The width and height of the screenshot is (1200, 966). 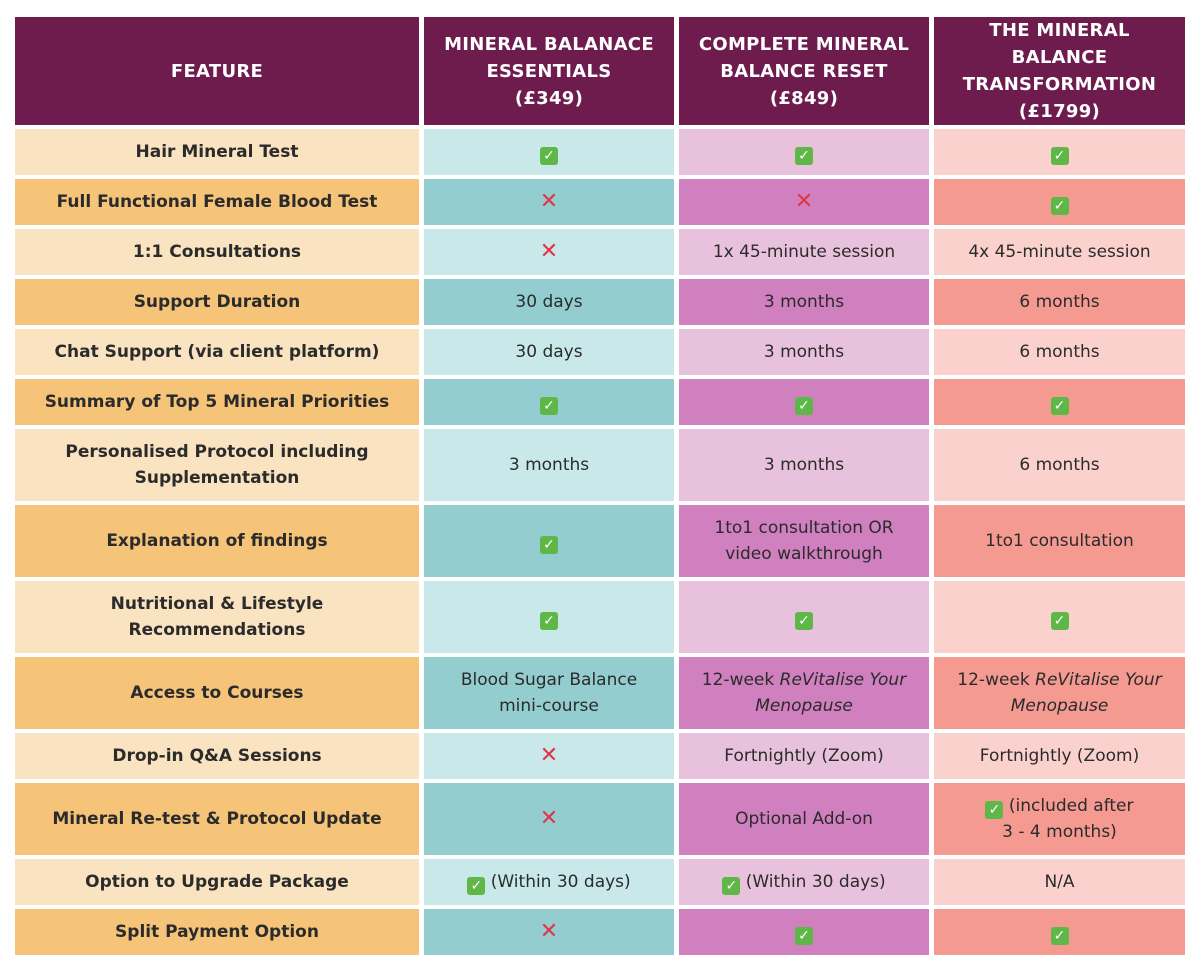 I want to click on course-name: ReVitalise Your, so click(x=1098, y=680).